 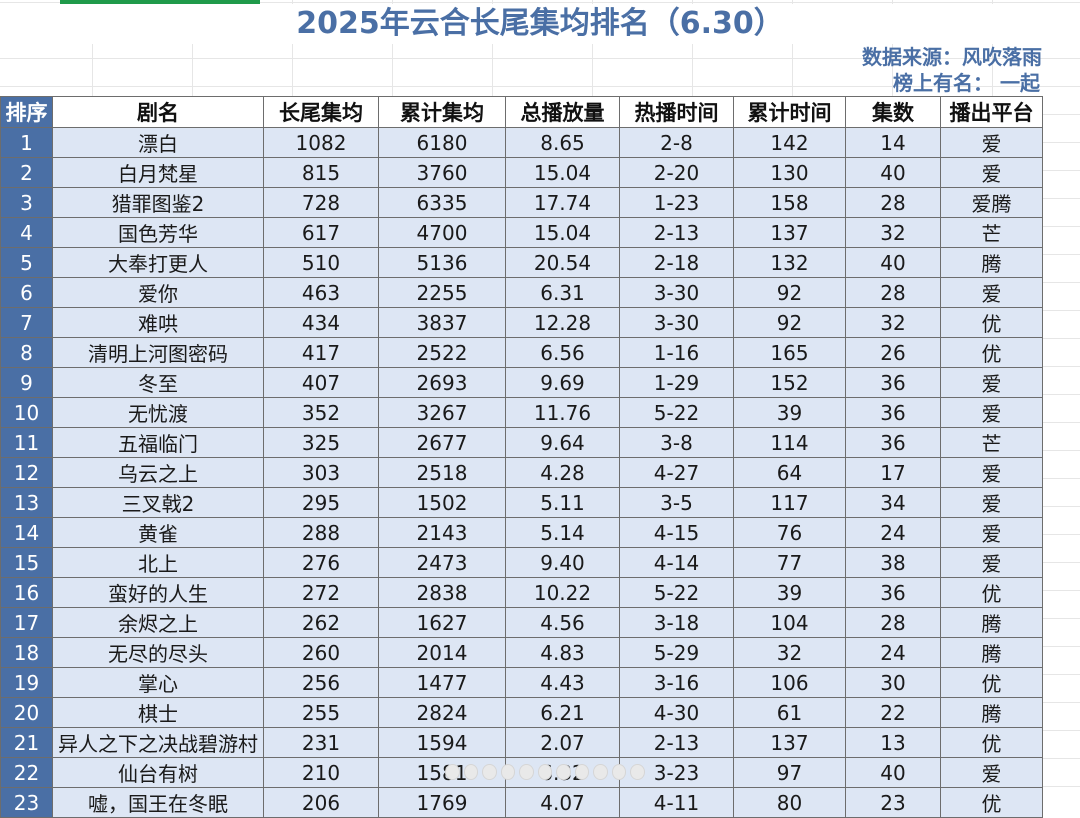 What do you see at coordinates (26, 202) in the screenshot?
I see `rank-cell: 3` at bounding box center [26, 202].